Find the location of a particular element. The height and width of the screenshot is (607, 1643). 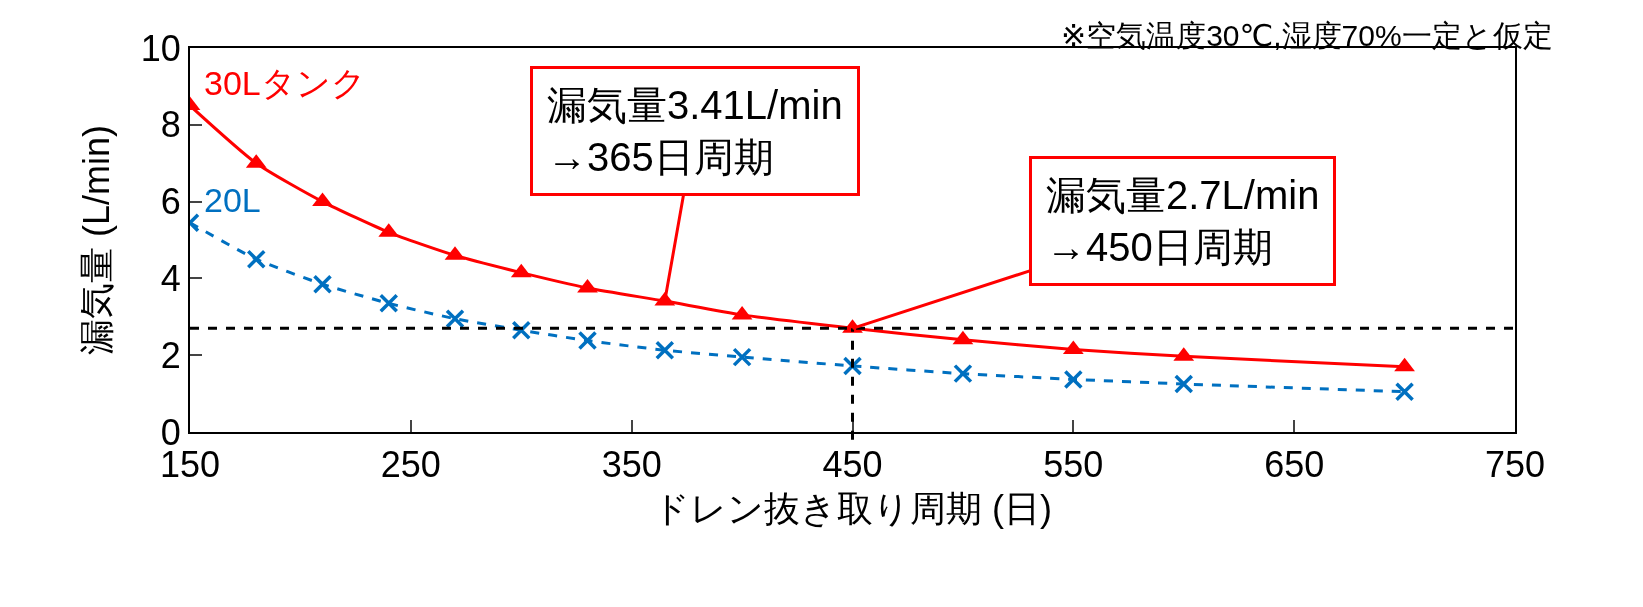

y-tick-label: 8 is located at coordinates (170, 125).